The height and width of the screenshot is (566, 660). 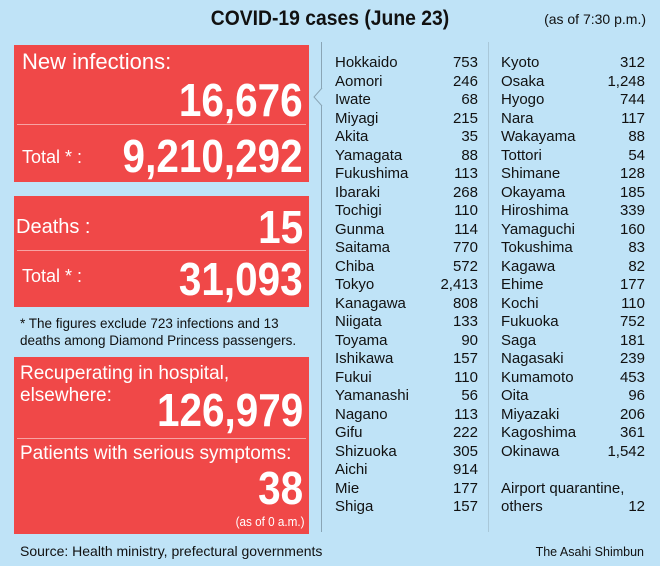 What do you see at coordinates (632, 173) in the screenshot?
I see `prefecture-value: 128` at bounding box center [632, 173].